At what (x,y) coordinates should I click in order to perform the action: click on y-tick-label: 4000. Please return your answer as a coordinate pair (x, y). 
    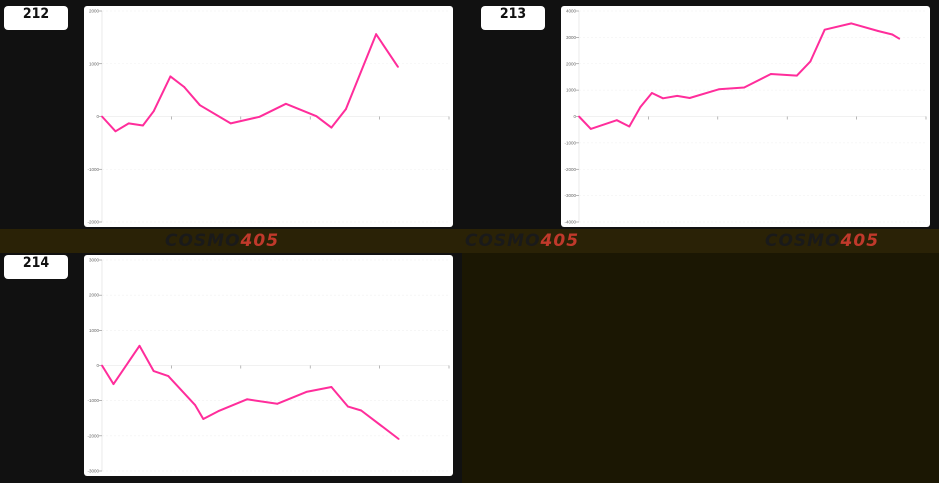
    Looking at the image, I should click on (571, 11).